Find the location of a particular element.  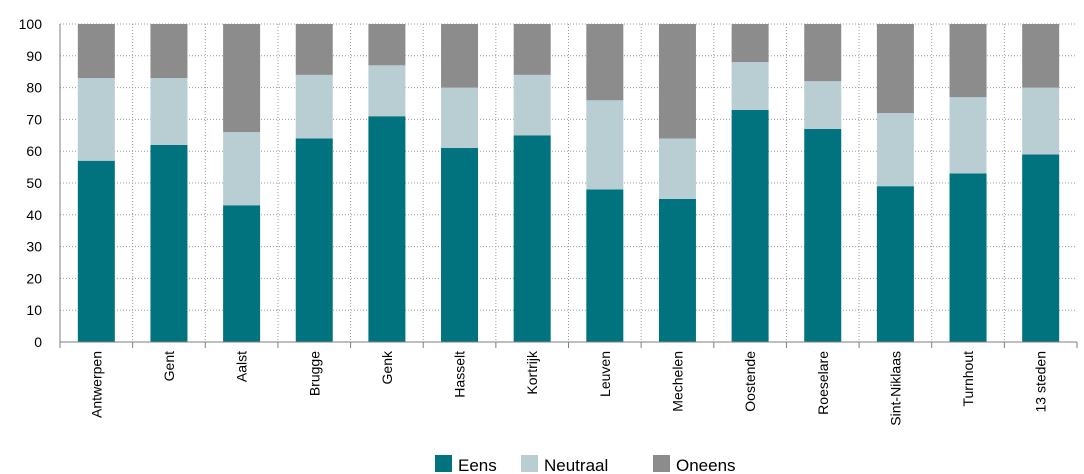

legend-swatch-neutraal is located at coordinates (529, 463).